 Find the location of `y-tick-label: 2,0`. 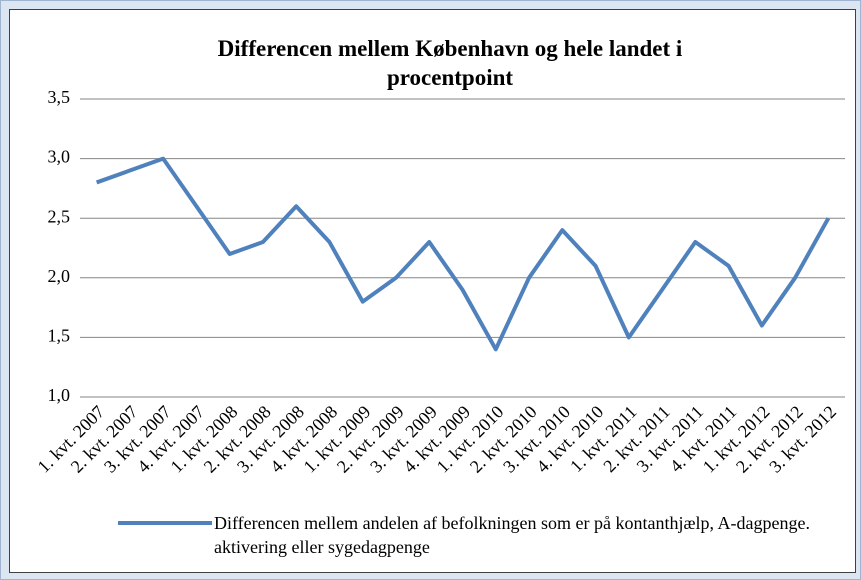

y-tick-label: 2,0 is located at coordinates (59, 276).